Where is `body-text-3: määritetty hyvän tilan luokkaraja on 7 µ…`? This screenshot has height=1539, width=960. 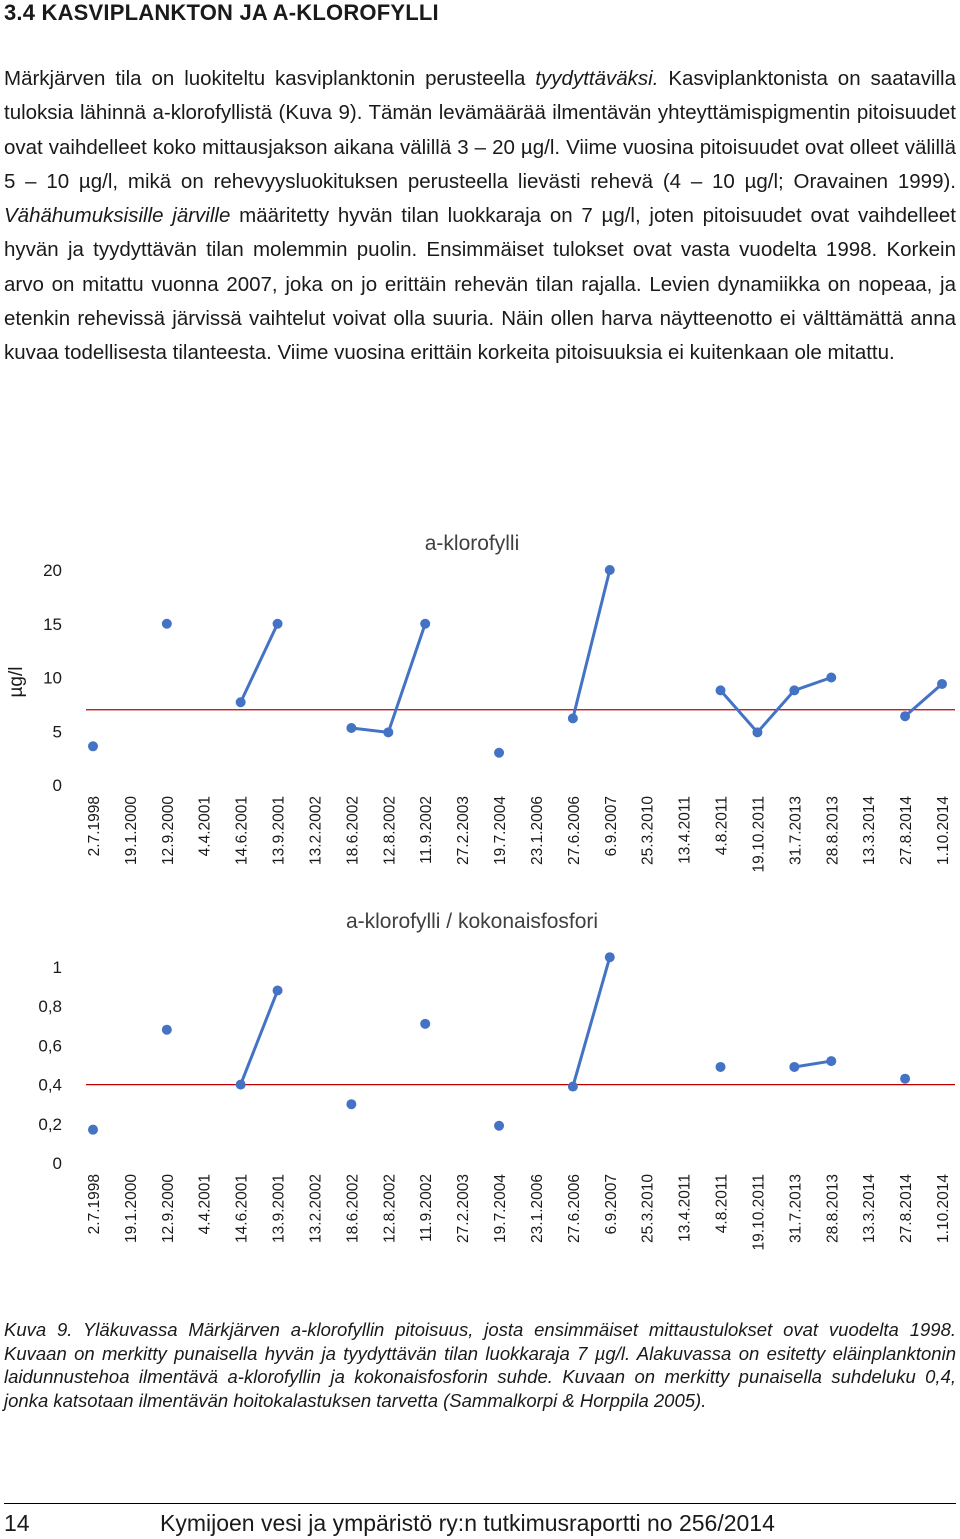 body-text-3: määritetty hyvän tilan luokkaraja on 7 µ… is located at coordinates (480, 284).